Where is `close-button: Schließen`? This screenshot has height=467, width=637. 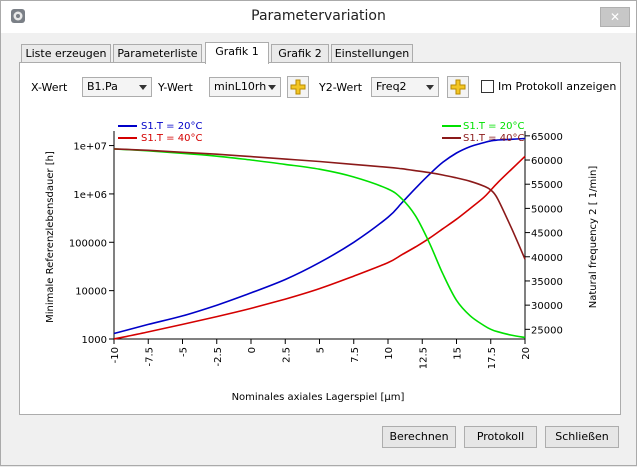 close-button: Schließen is located at coordinates (582, 437).